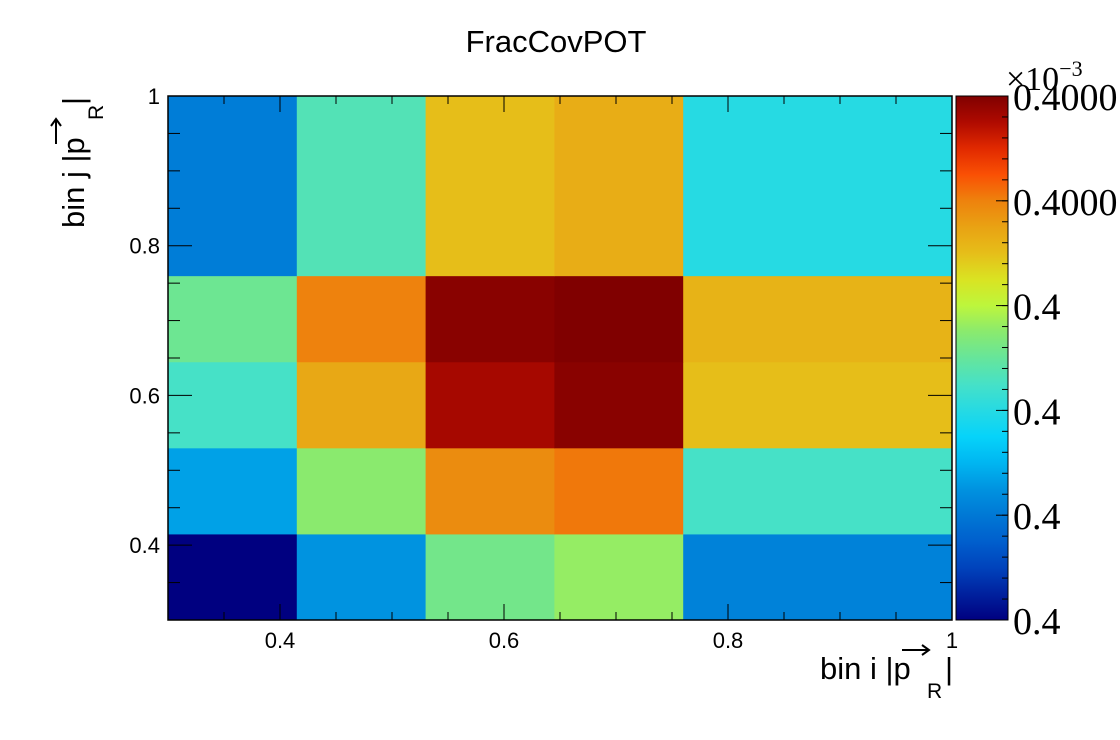 This screenshot has width=1120, height=740. I want to click on x-axis-label-suffix: |, so click(949, 668).